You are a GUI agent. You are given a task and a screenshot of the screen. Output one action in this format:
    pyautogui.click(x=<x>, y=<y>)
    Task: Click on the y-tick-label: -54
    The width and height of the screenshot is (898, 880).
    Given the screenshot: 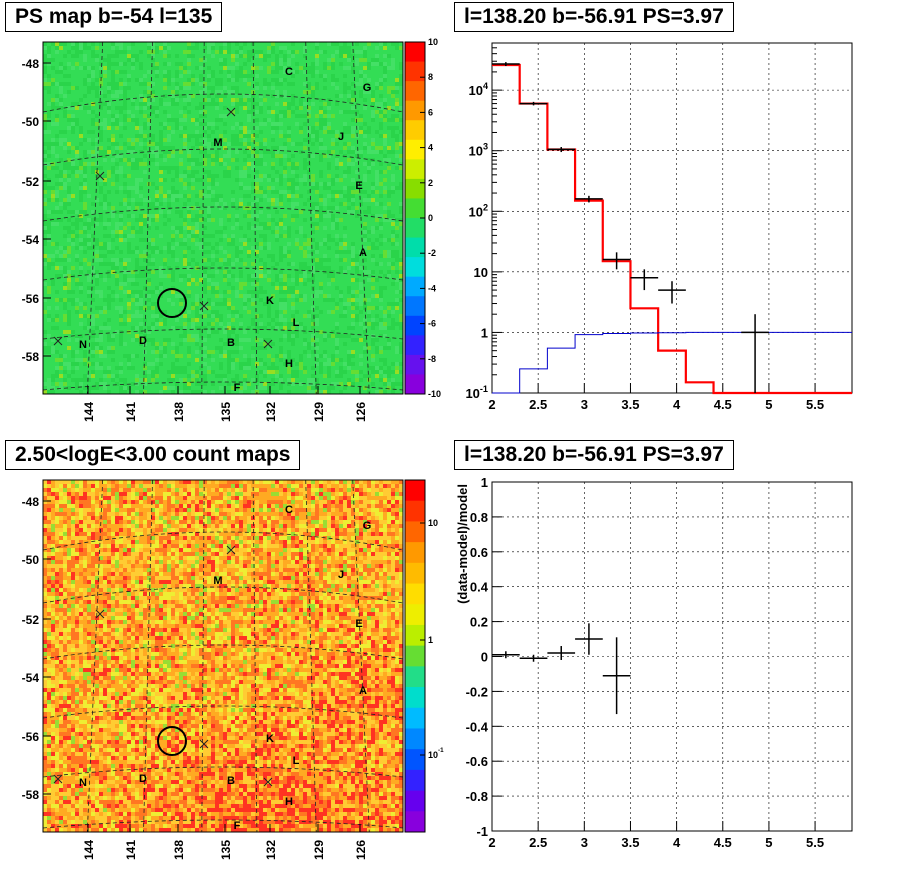 What is the action you would take?
    pyautogui.click(x=31, y=240)
    